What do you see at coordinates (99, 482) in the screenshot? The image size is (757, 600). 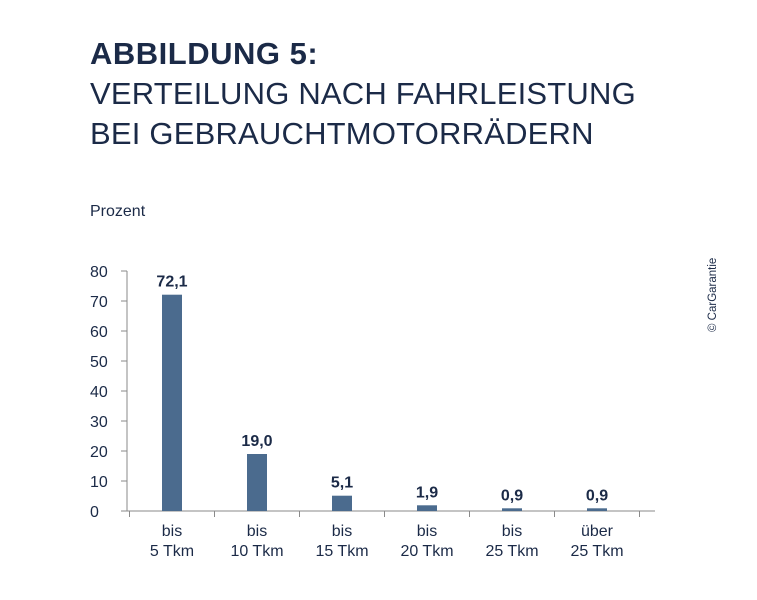 I see `y-tick-label: 10` at bounding box center [99, 482].